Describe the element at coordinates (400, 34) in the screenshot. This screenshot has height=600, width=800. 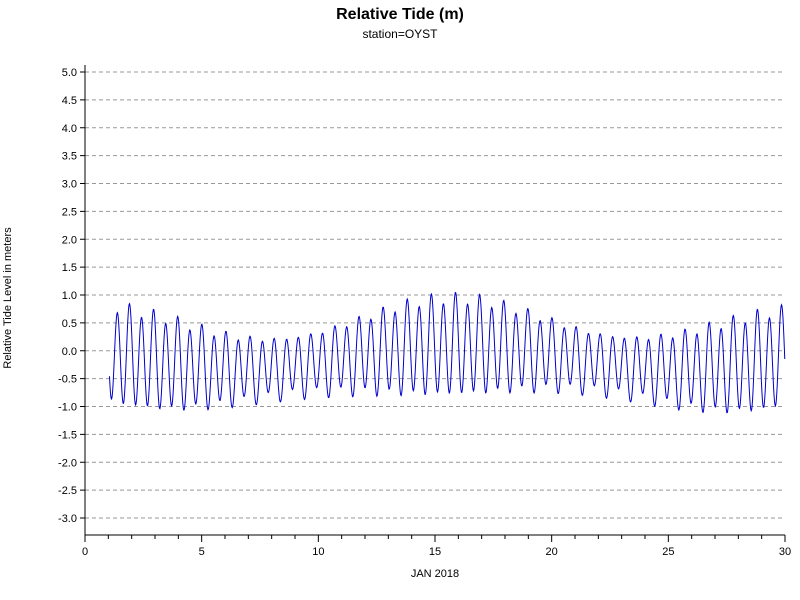
I see `chart-subtitle: station=OYST` at that location.